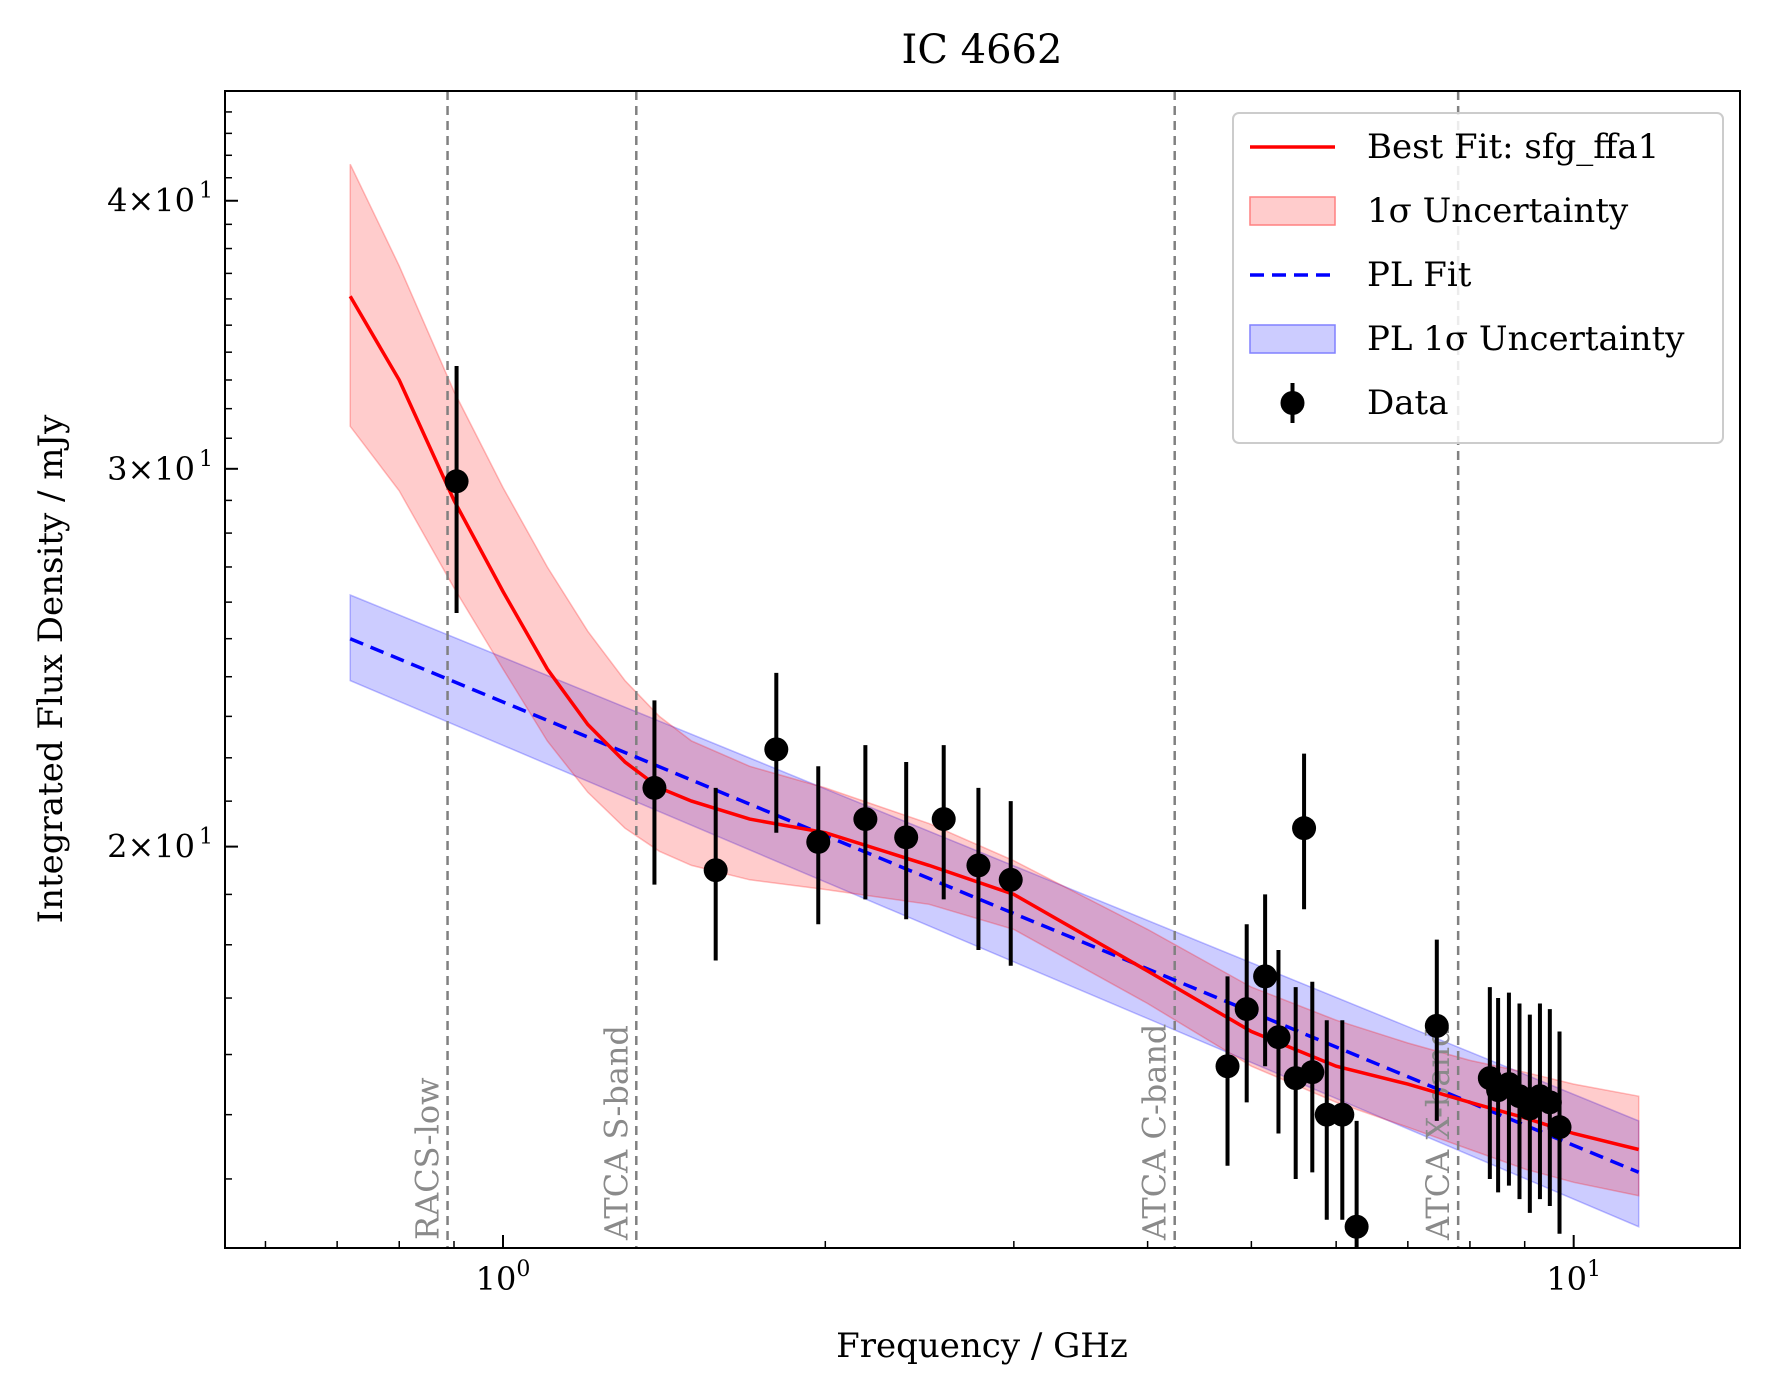 The width and height of the screenshot is (1765, 1395). I want to click on legend-swatch-marker, so click(1292, 403).